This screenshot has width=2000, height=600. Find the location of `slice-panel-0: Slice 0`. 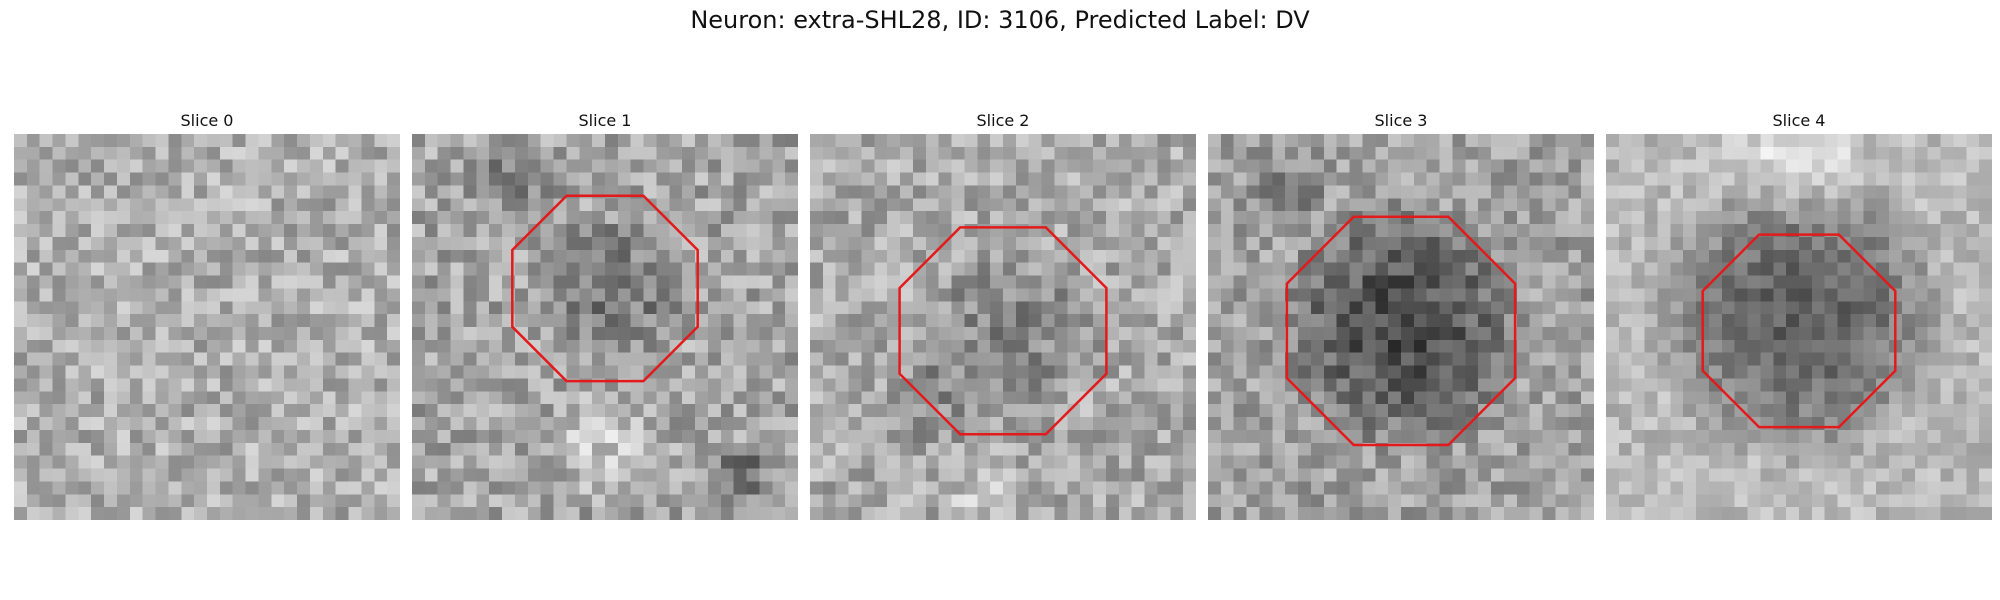

slice-panel-0: Slice 0 is located at coordinates (207, 315).